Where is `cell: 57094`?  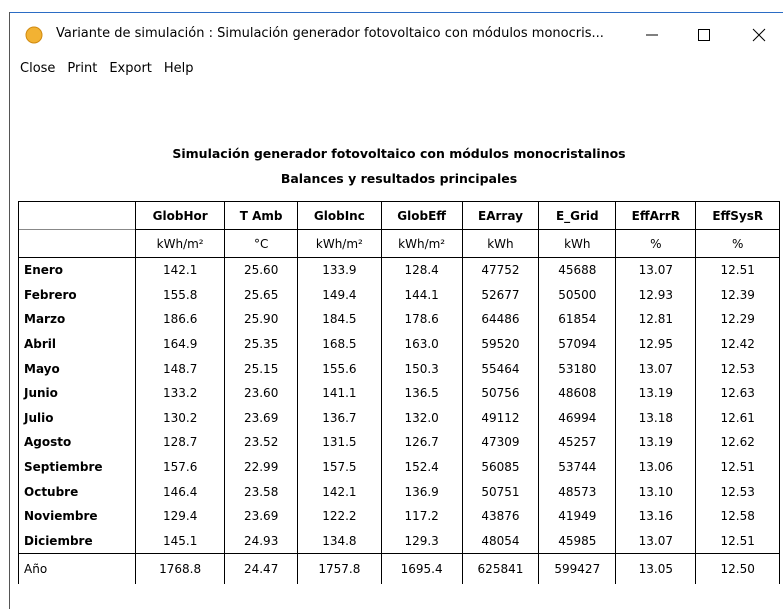 cell: 57094 is located at coordinates (577, 344).